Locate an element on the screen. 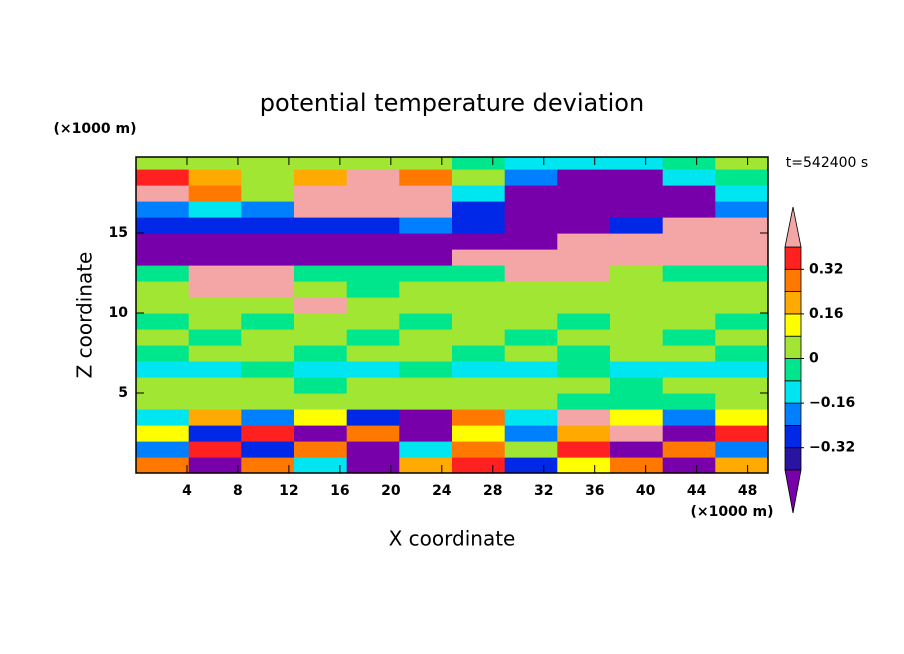  x-unit: (×1000 m) is located at coordinates (732, 512).